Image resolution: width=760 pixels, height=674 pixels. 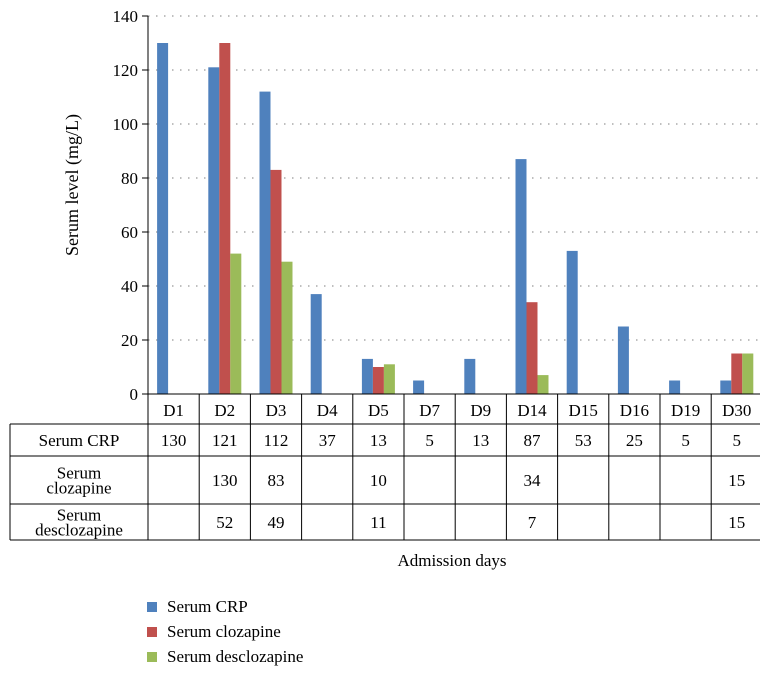 I want to click on data-label: 7, so click(x=532, y=522).